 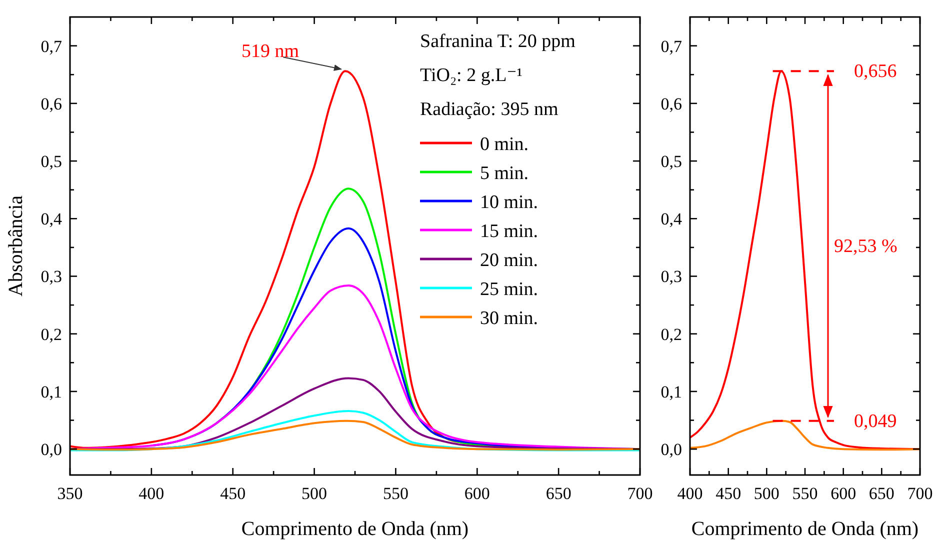 I want to click on legend-label: 5 min., so click(x=504, y=173).